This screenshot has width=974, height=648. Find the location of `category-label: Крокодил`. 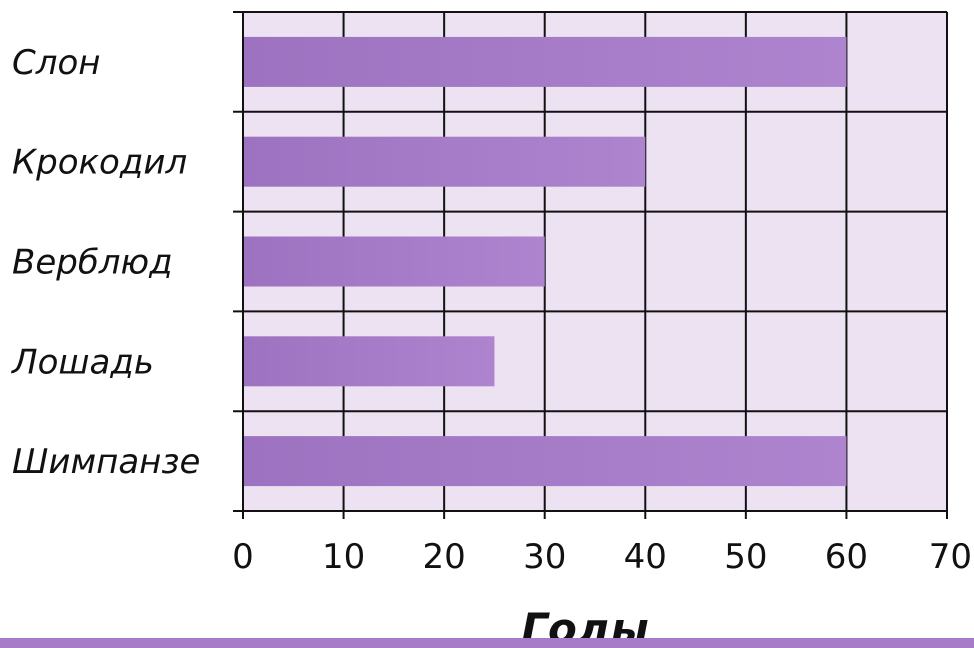

category-label: Крокодил is located at coordinates (99, 163).